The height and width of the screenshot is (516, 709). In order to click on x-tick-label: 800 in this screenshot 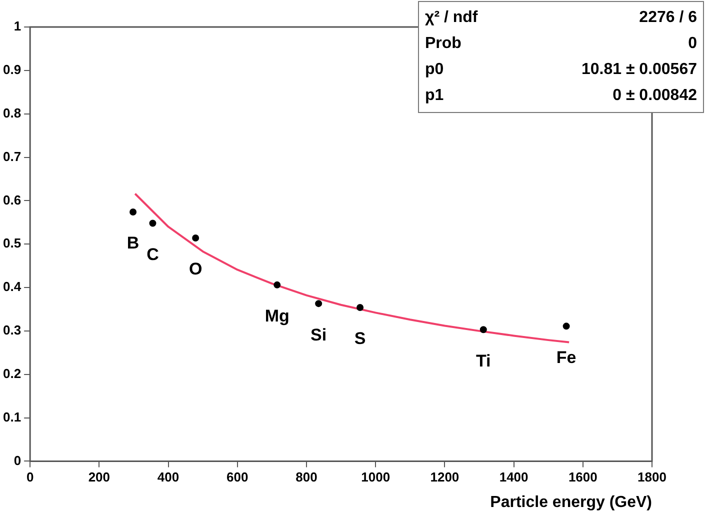, I will do `click(307, 477)`.